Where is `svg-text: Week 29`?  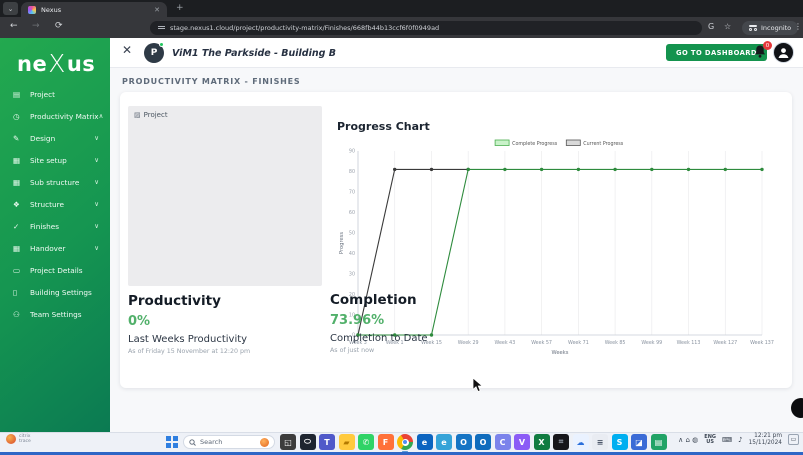
svg-text: Week 29 is located at coordinates (468, 343).